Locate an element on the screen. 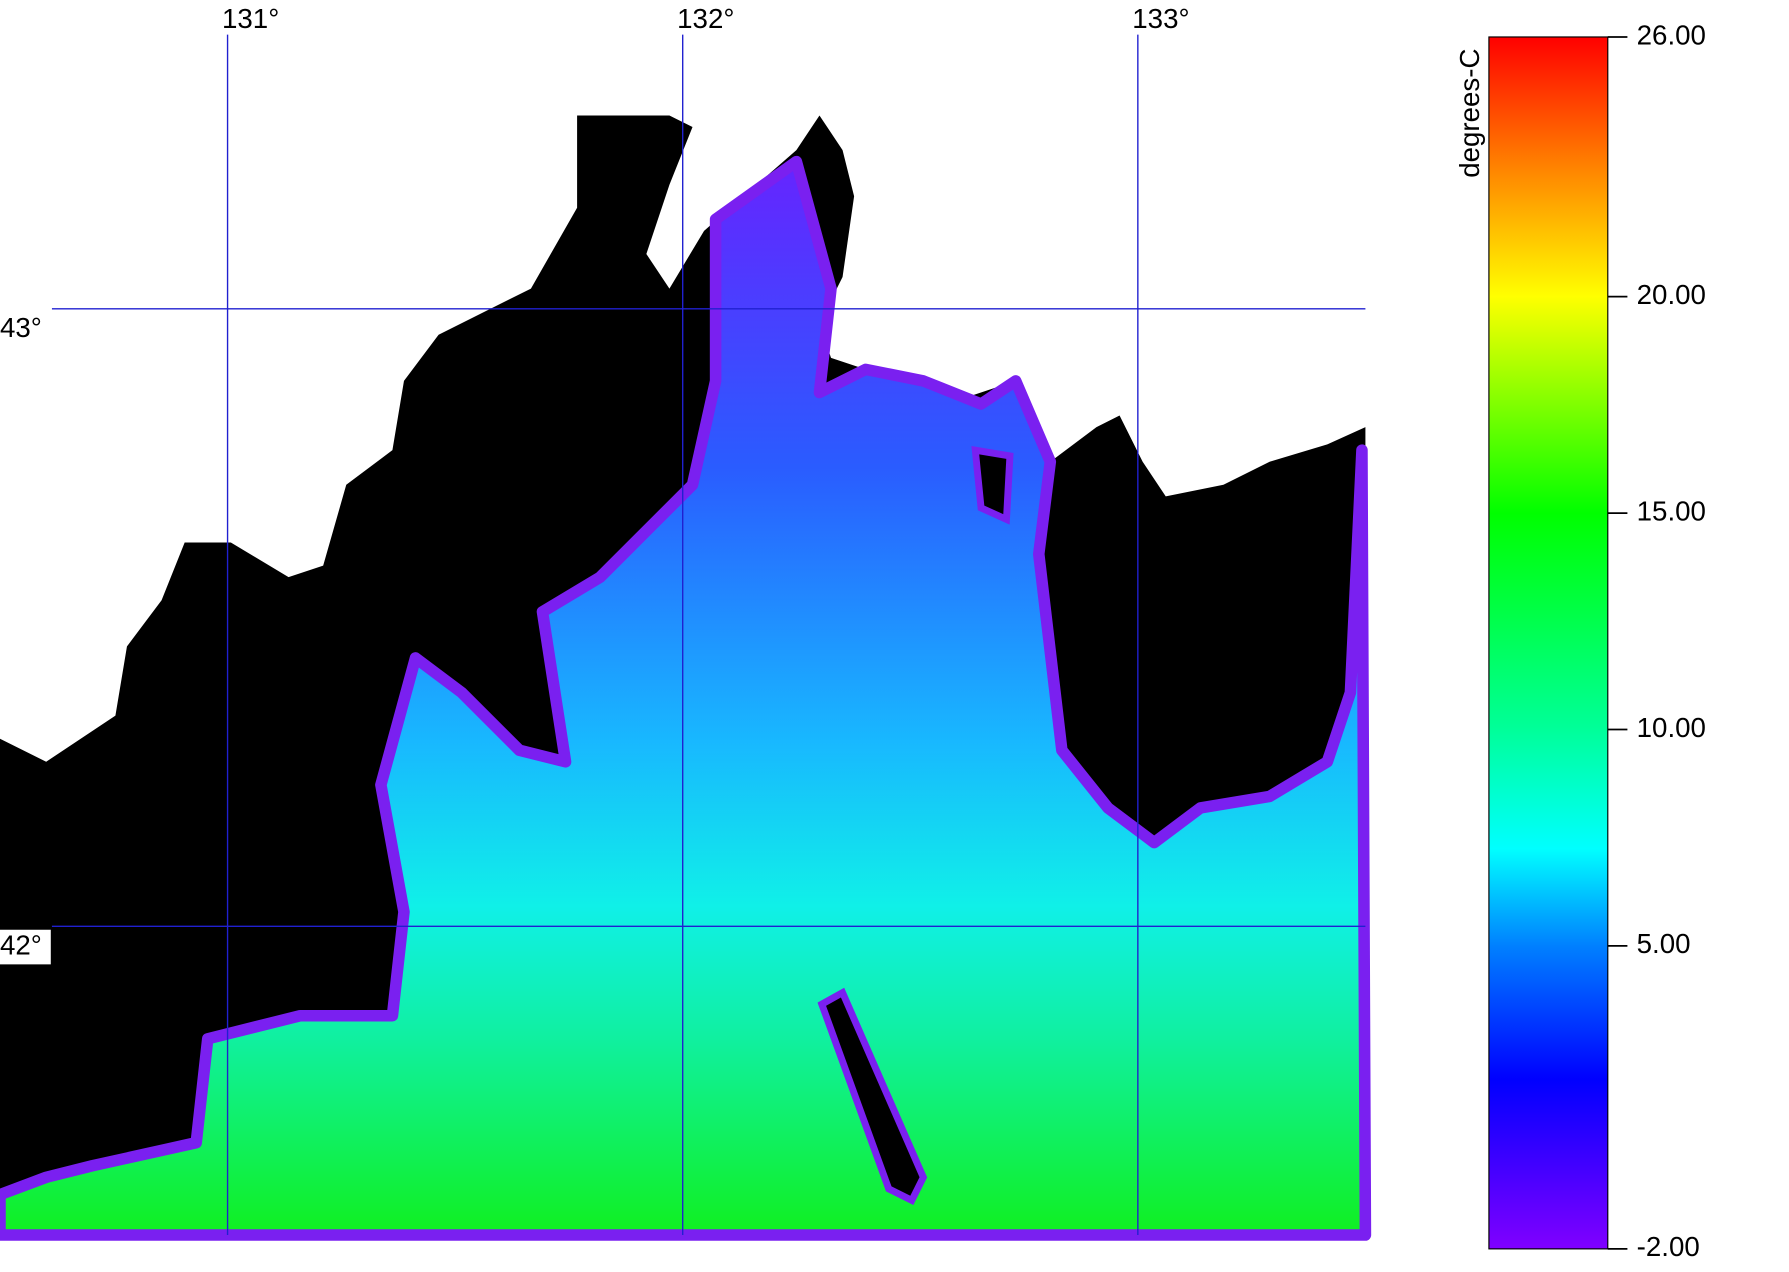  latitude-label: 42° is located at coordinates (21, 944).